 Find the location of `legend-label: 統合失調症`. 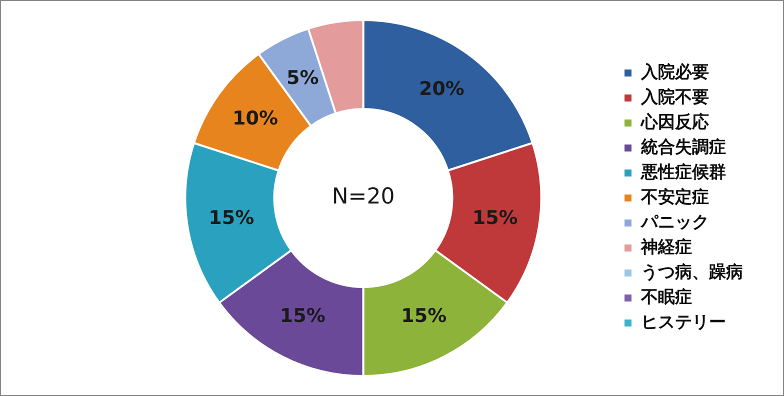

legend-label: 統合失調症 is located at coordinates (683, 147).